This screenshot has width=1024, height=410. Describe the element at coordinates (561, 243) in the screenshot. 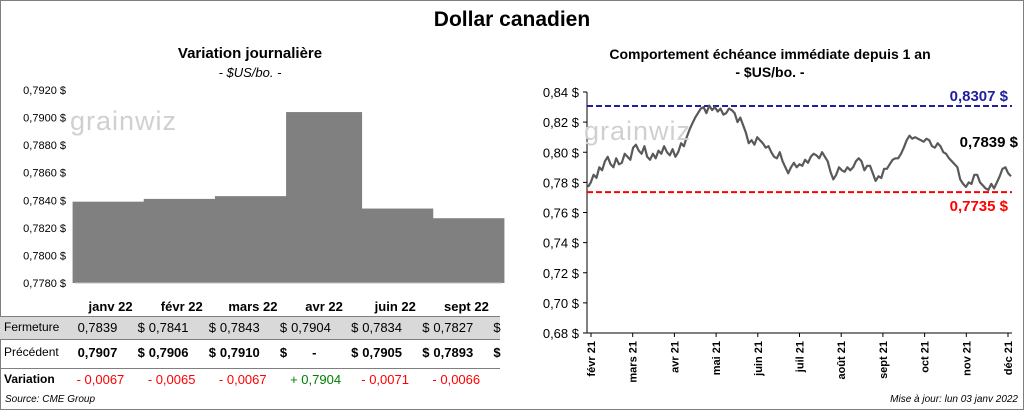

I see `y-tick-label: 0,74 $` at that location.